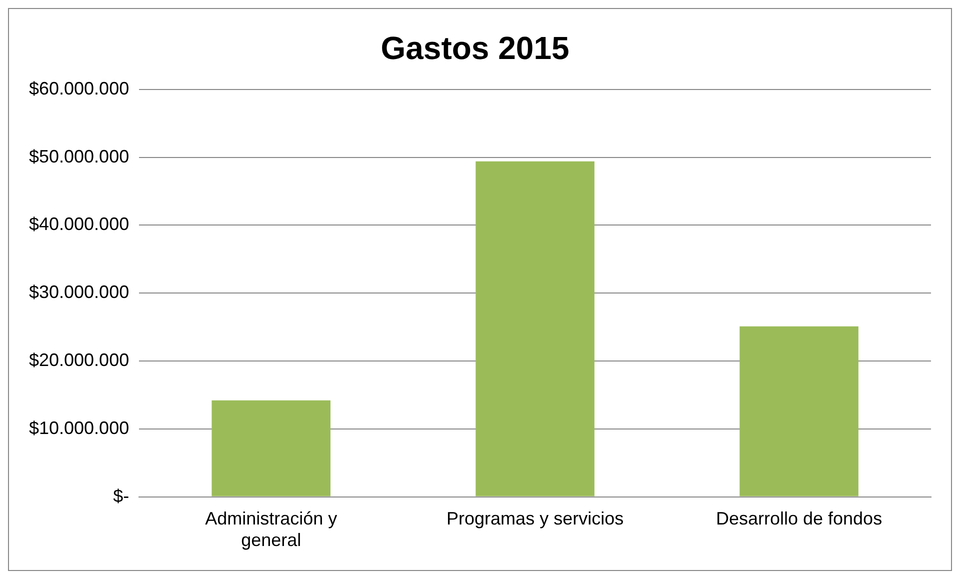  What do you see at coordinates (121, 496) in the screenshot?
I see `y-tick-label: $-` at bounding box center [121, 496].